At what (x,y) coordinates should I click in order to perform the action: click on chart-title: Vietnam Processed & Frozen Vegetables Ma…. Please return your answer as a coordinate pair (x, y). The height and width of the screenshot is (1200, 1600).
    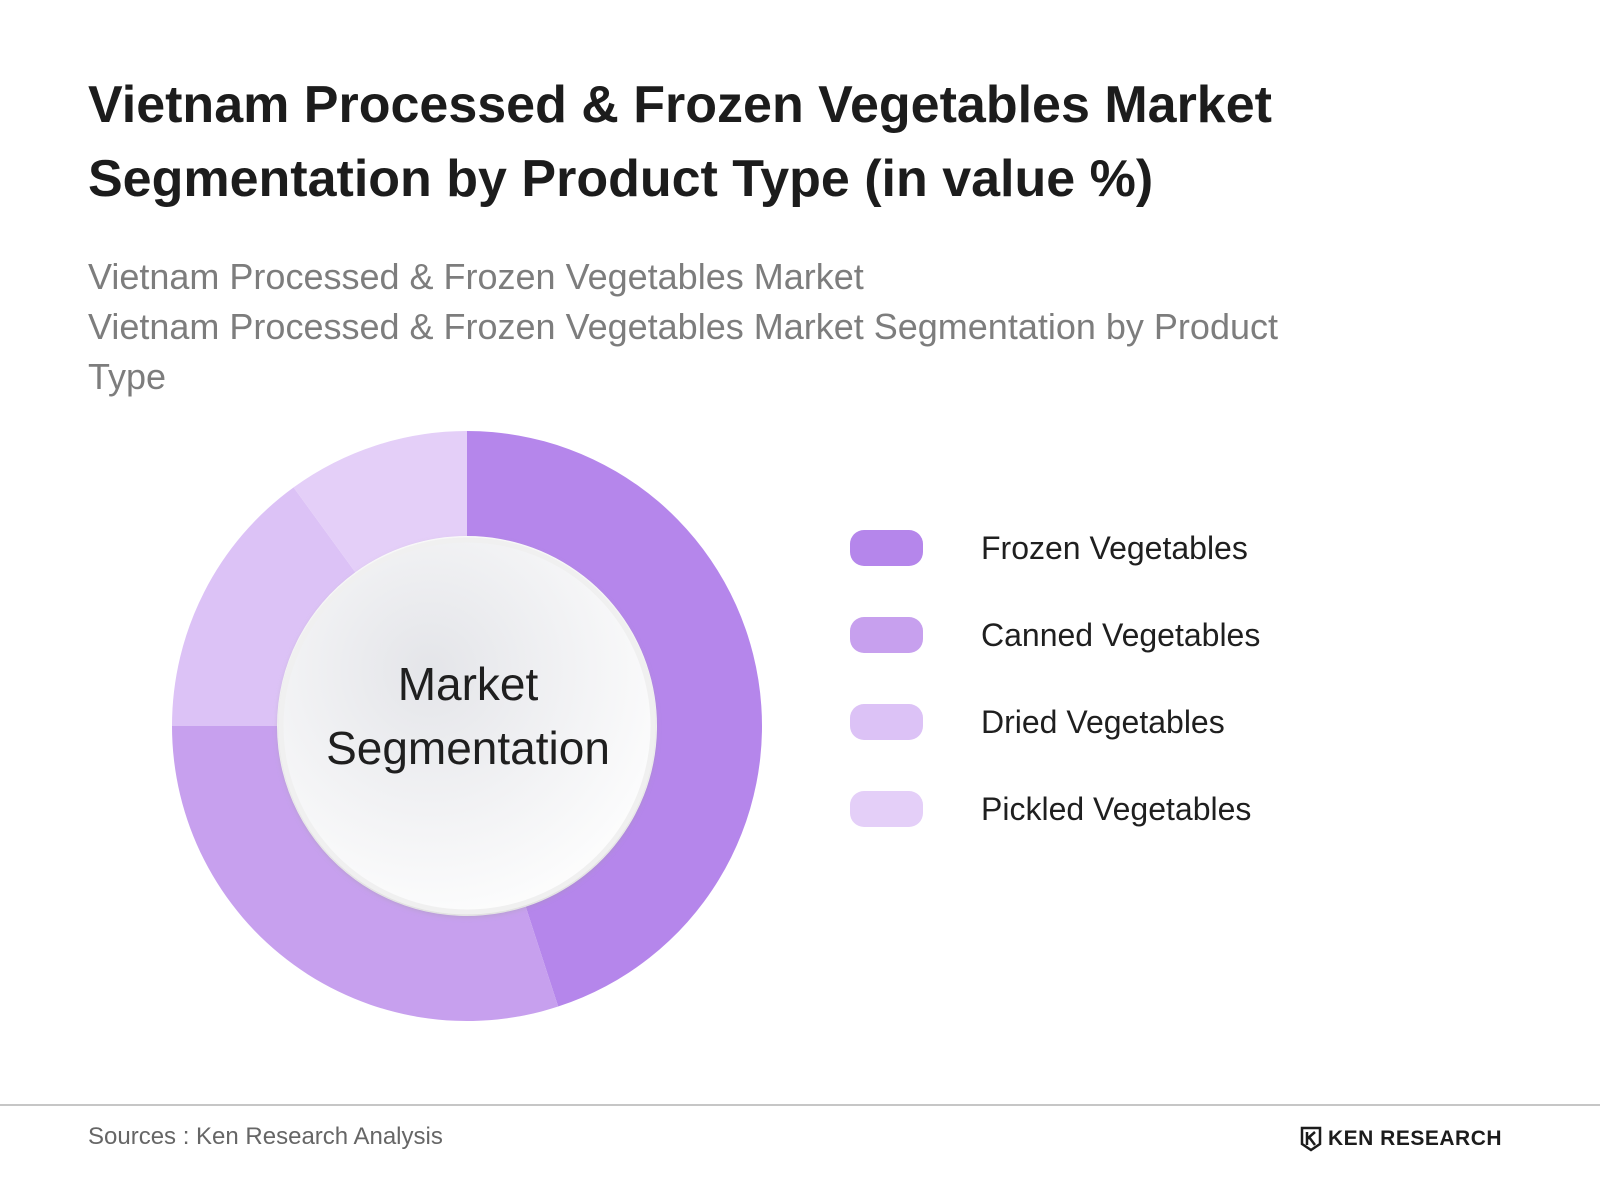
    Looking at the image, I should click on (680, 142).